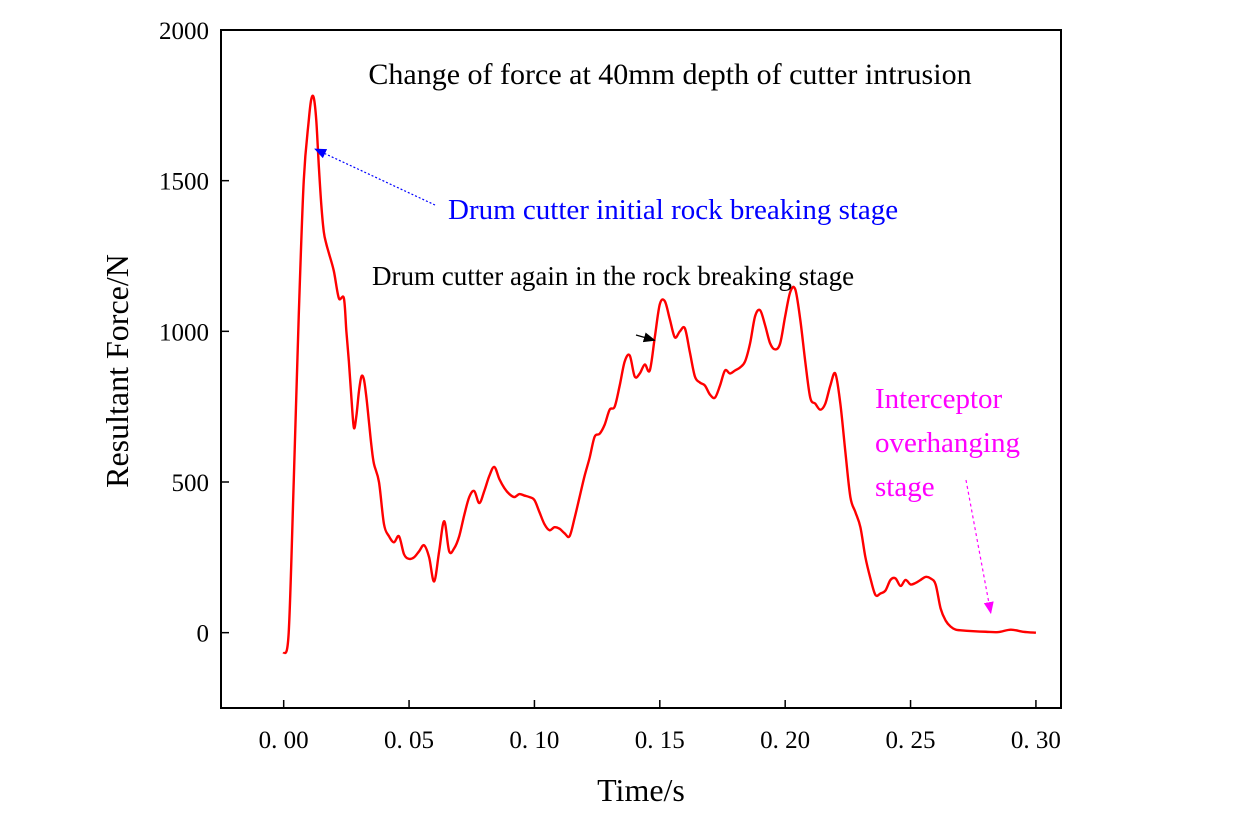 The height and width of the screenshot is (821, 1234). What do you see at coordinates (645, 337) in the screenshot?
I see `annotation-arrow-again-stage` at bounding box center [645, 337].